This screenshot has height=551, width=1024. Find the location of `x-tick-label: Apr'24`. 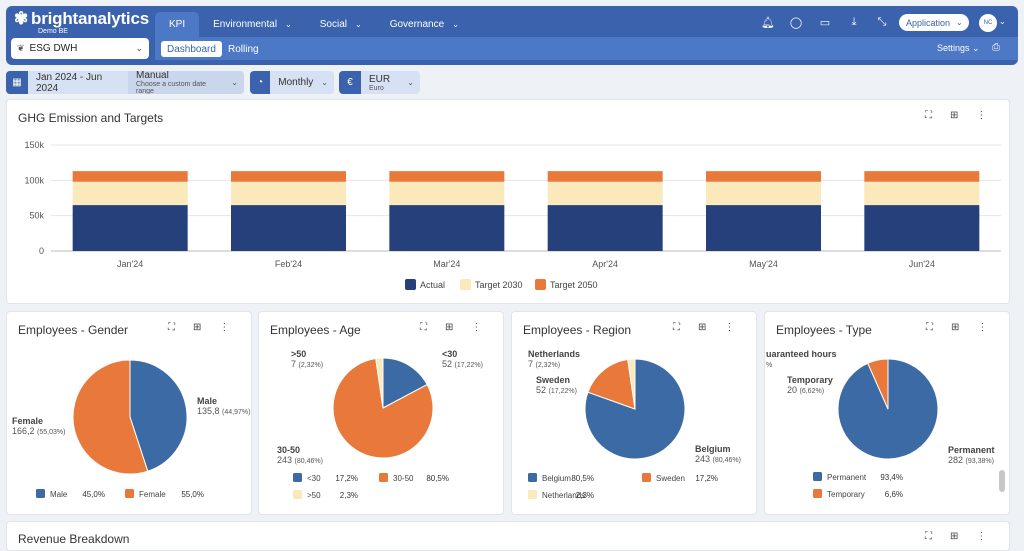

x-tick-label: Apr'24 is located at coordinates (605, 264).